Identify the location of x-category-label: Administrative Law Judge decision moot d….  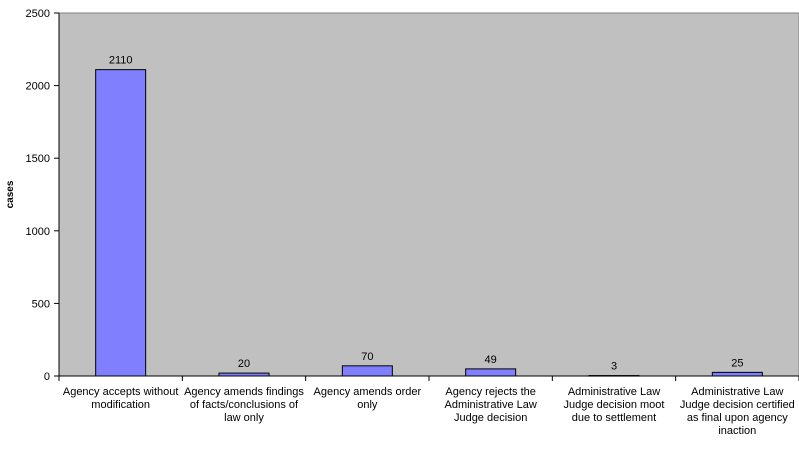
(614, 405).